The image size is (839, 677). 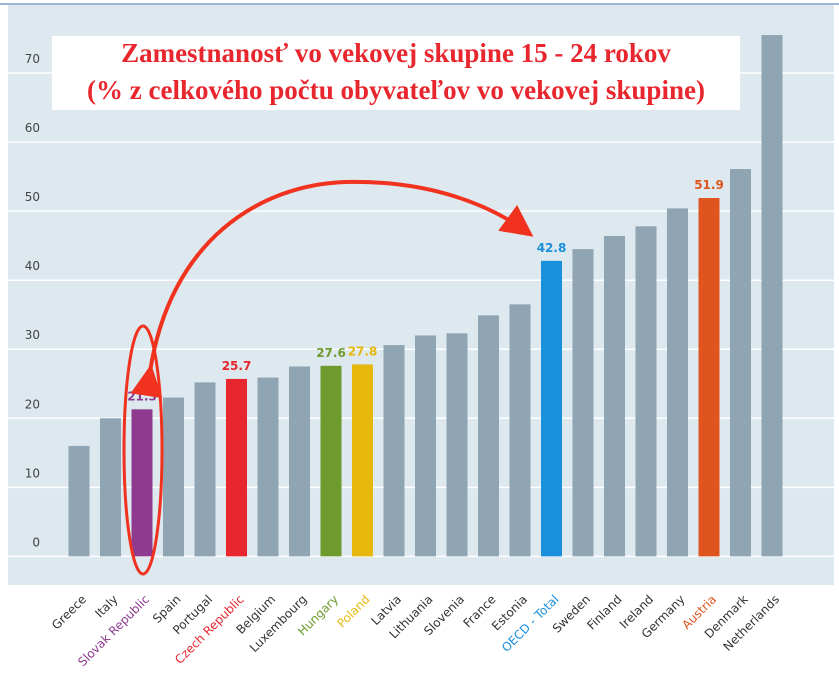 I want to click on title-box, so click(x=396, y=73).